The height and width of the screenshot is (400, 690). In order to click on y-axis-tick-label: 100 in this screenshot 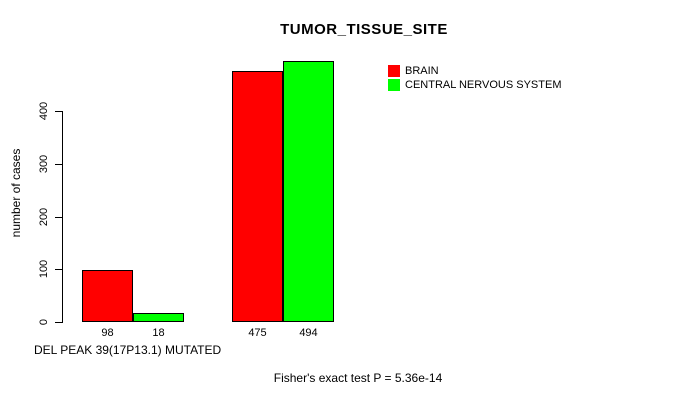, I will do `click(44, 269)`.